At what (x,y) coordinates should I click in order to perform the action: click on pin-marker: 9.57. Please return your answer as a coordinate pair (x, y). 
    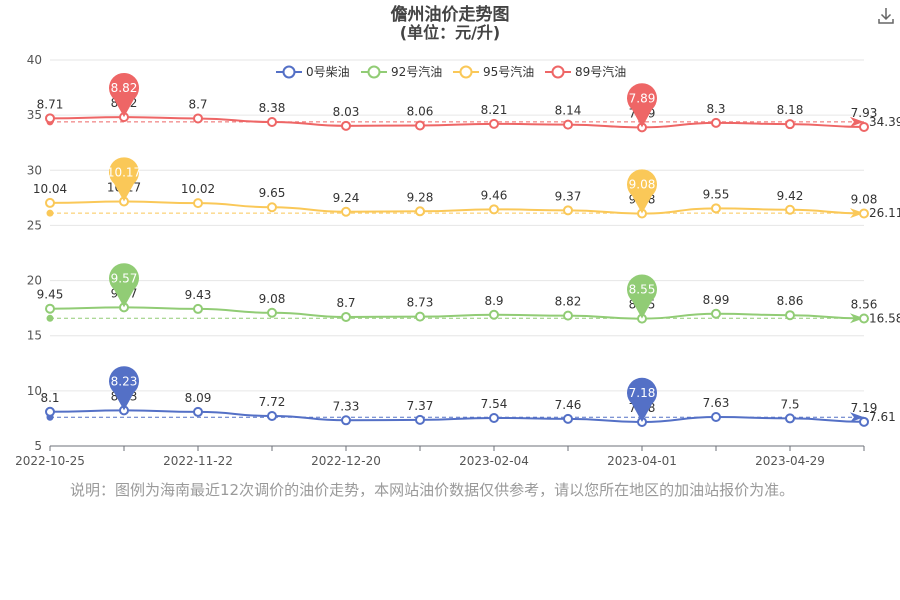
    Looking at the image, I should click on (124, 285).